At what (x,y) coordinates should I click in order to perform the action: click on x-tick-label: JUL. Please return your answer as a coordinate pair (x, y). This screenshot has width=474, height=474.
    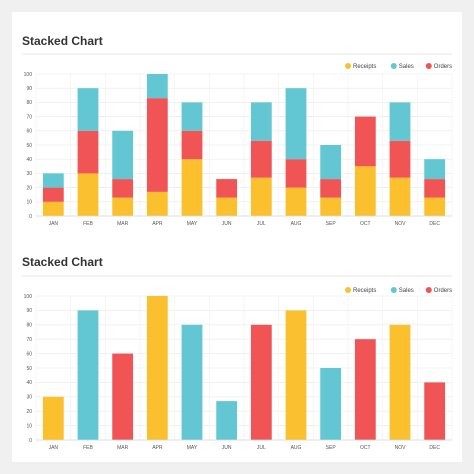
    Looking at the image, I should click on (261, 224).